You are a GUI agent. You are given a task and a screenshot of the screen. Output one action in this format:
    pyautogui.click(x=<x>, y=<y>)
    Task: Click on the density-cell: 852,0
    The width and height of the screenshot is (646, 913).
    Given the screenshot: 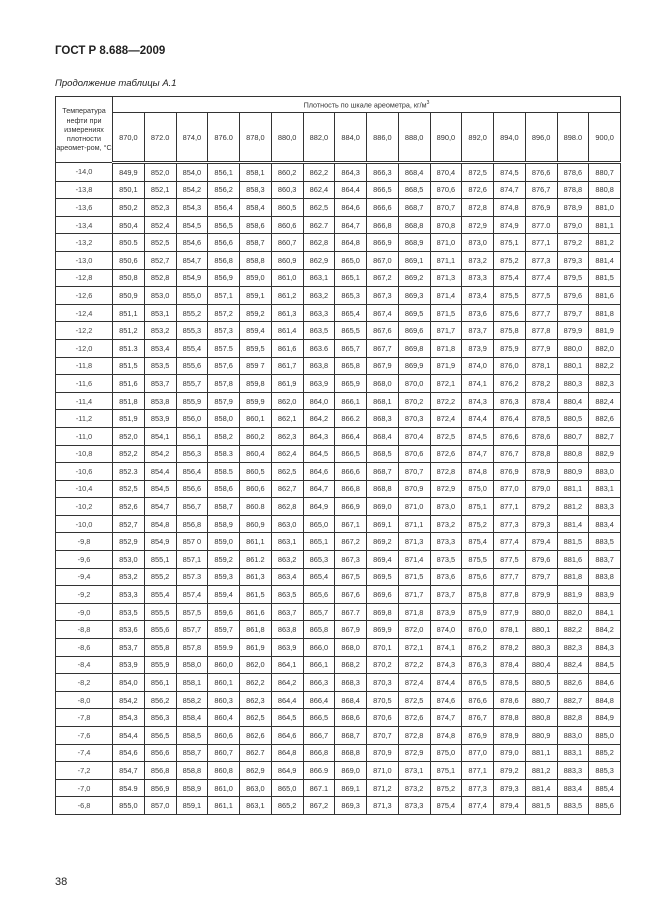 What is the action you would take?
    pyautogui.click(x=160, y=172)
    